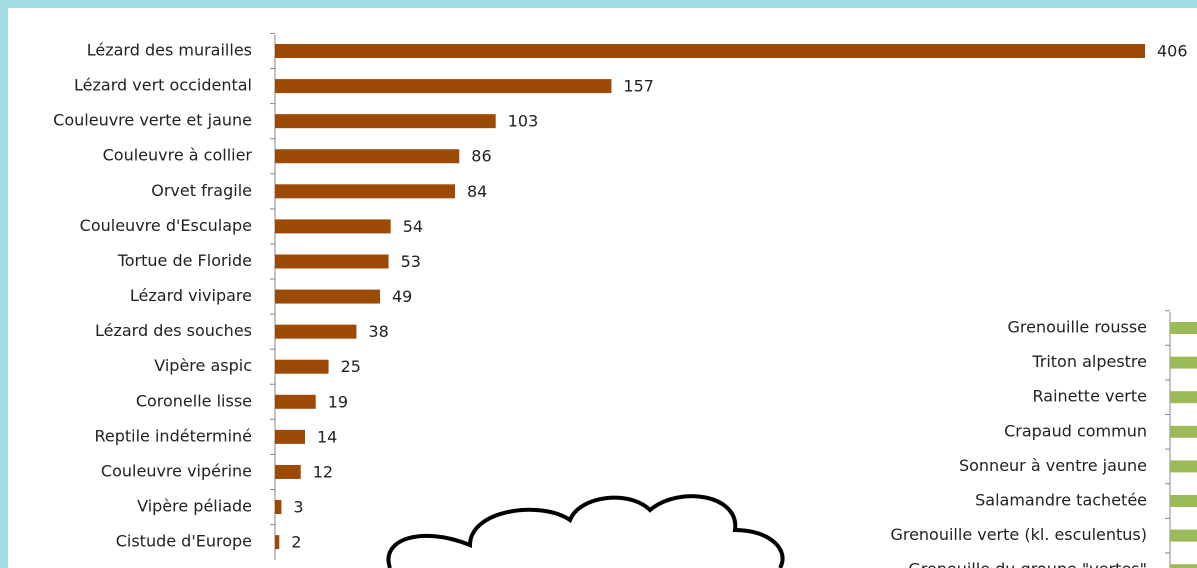  Describe the element at coordinates (402, 296) in the screenshot. I see `value-label: 49` at that location.